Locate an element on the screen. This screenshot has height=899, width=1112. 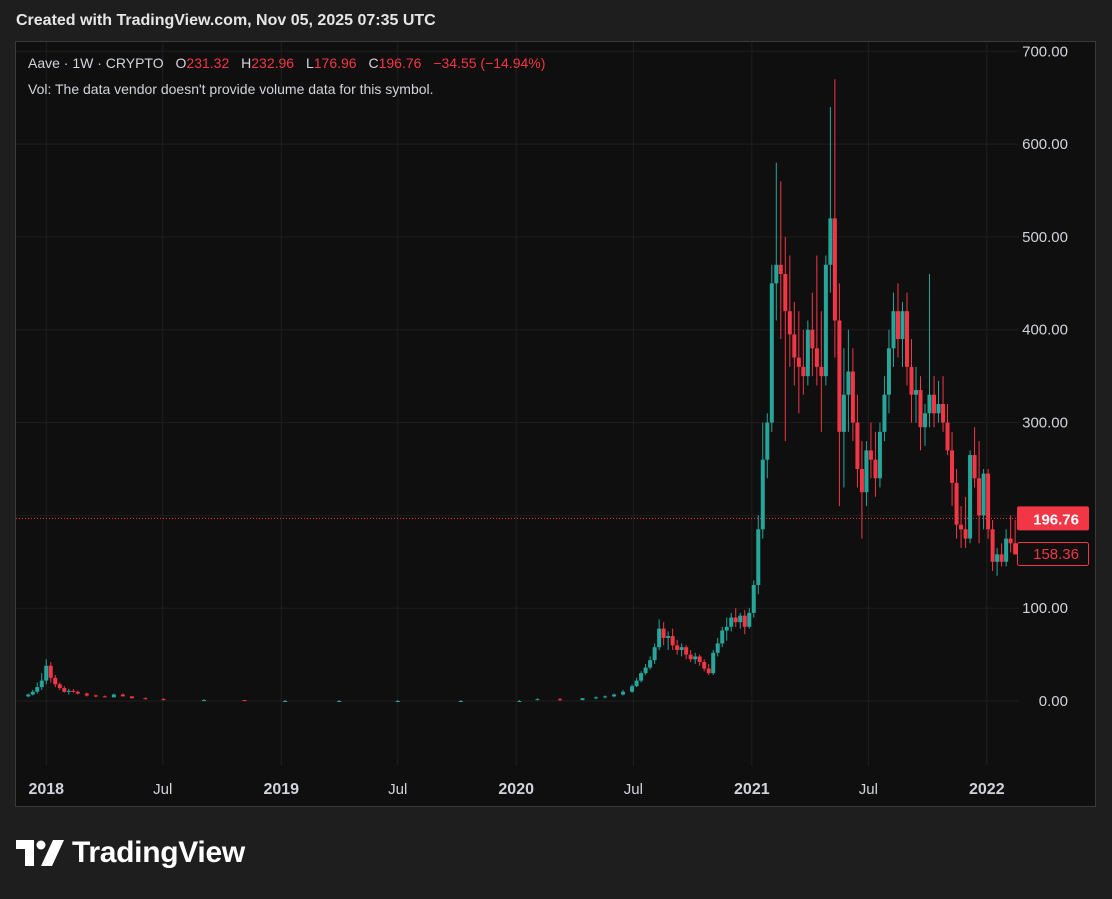
low-label: L is located at coordinates (309, 63).